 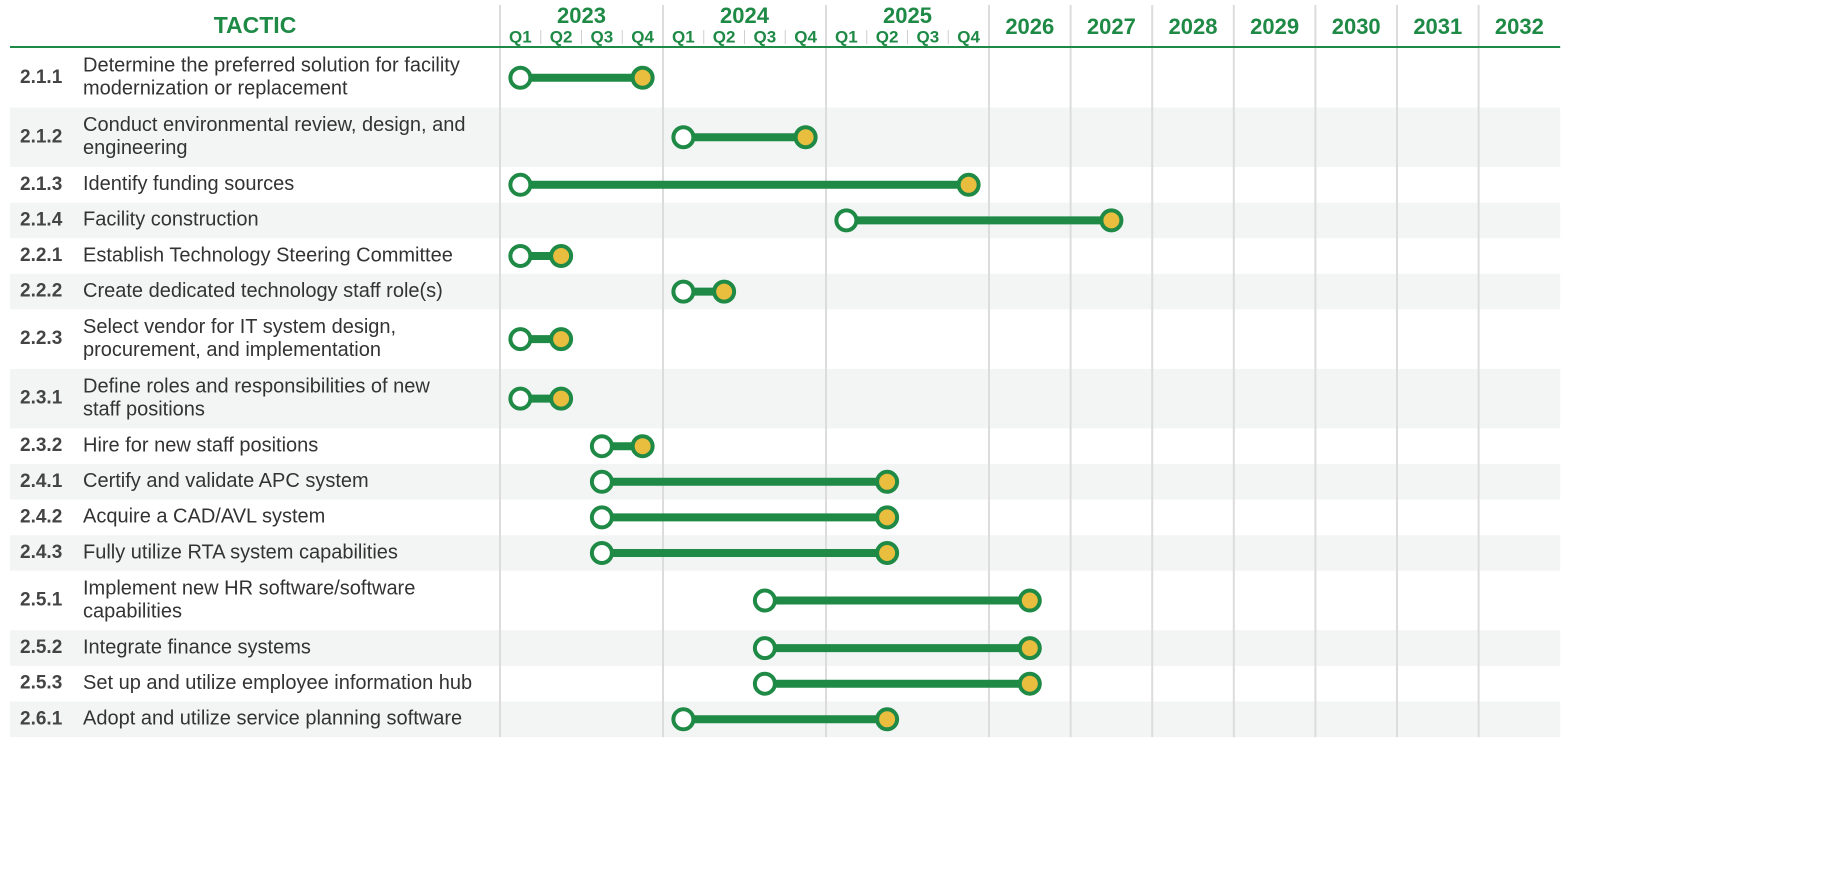 What do you see at coordinates (41, 184) in the screenshot?
I see `tactic-id: 2.1.3` at bounding box center [41, 184].